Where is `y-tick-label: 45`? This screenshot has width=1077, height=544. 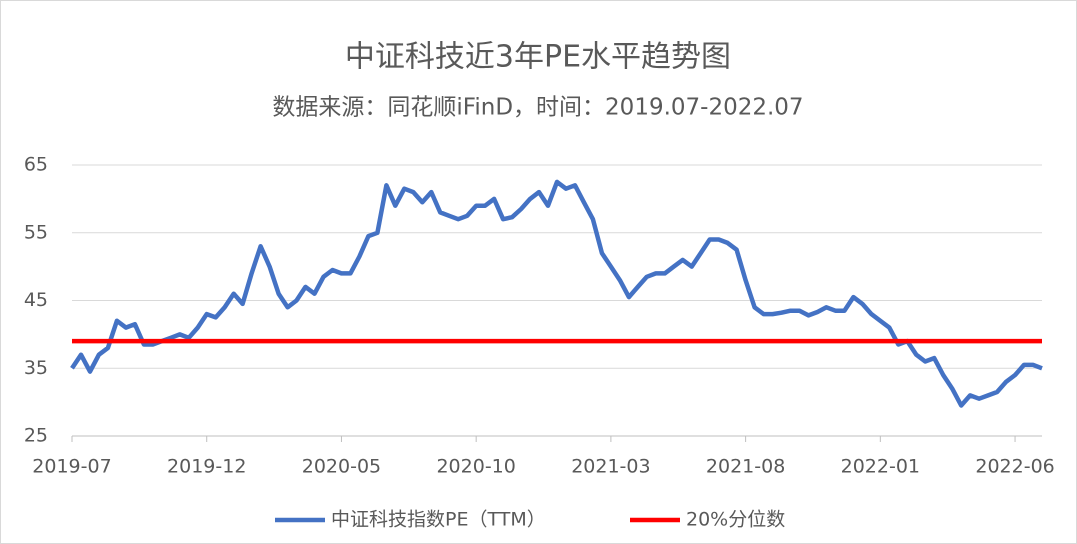 y-tick-label: 45 is located at coordinates (36, 300).